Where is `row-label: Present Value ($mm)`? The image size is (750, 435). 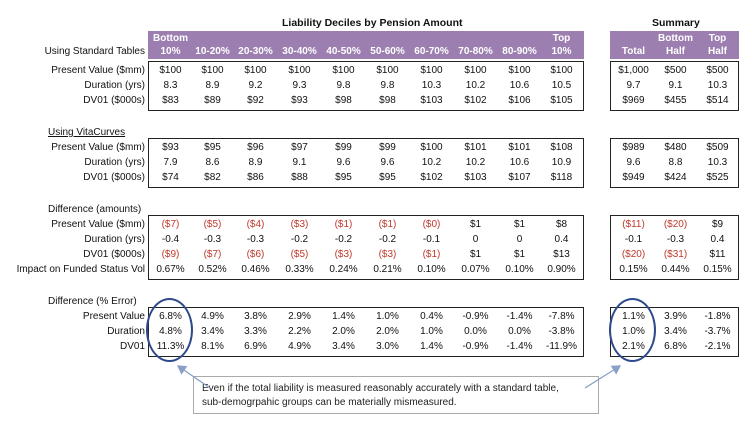 row-label: Present Value ($mm) is located at coordinates (98, 147).